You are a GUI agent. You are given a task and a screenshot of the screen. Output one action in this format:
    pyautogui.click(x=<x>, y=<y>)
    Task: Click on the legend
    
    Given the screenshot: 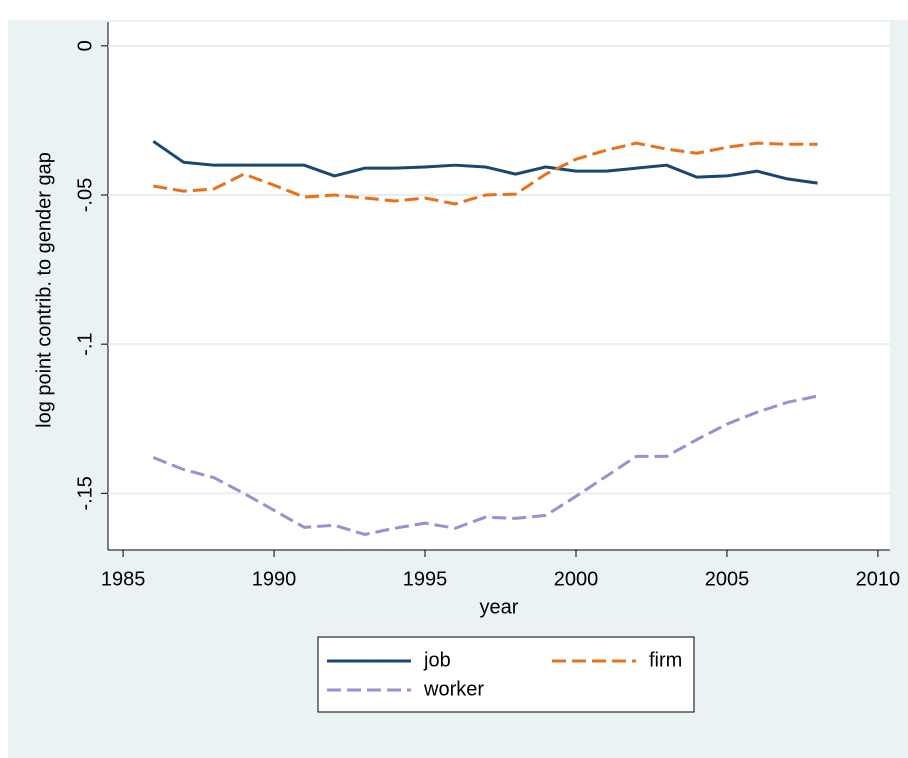 What is the action you would take?
    pyautogui.click(x=506, y=674)
    